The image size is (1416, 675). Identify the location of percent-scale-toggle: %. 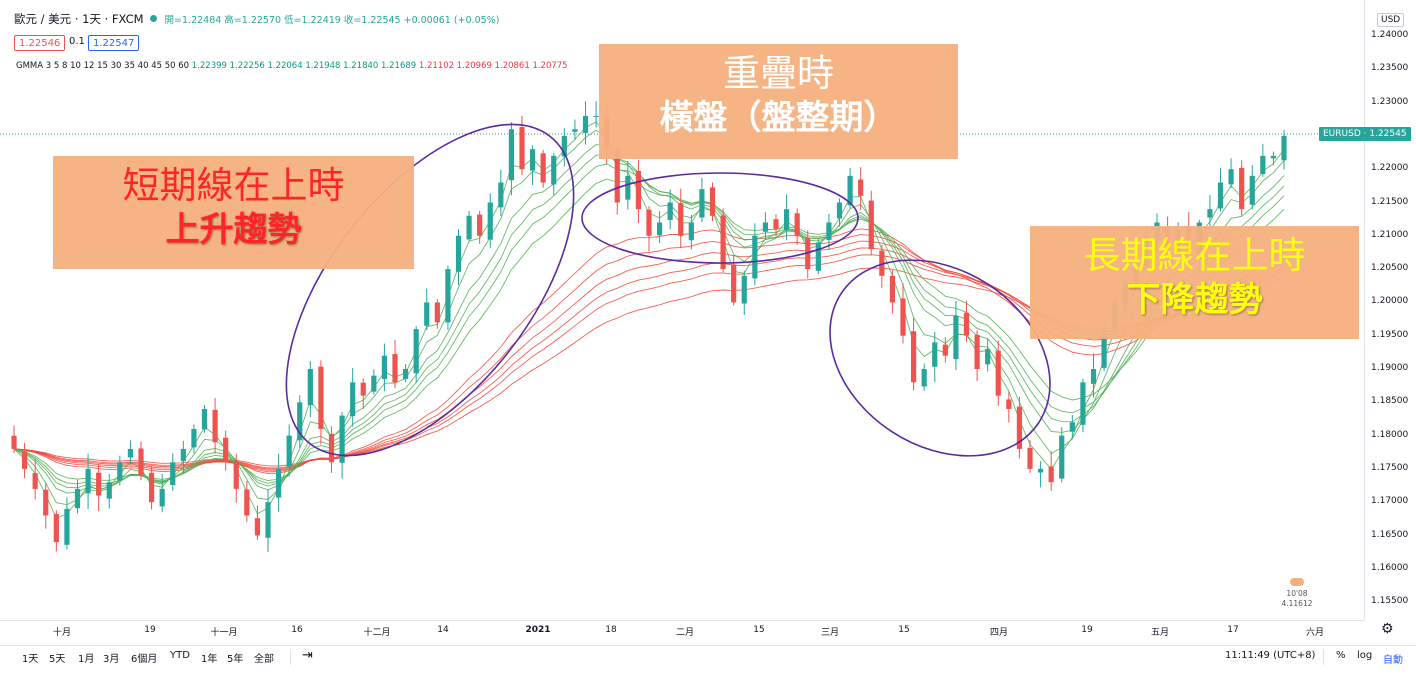
(1341, 655).